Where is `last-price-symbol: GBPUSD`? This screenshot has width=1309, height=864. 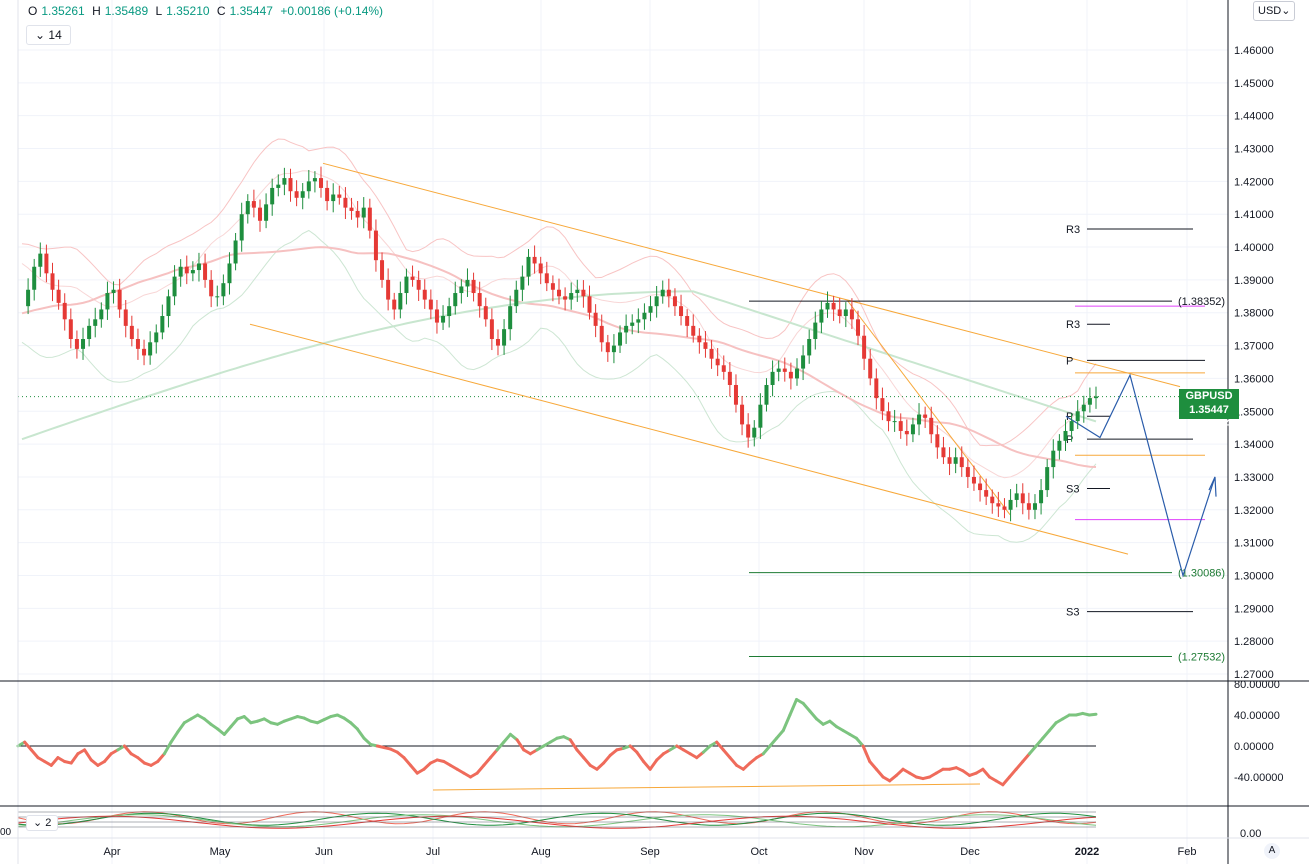
last-price-symbol: GBPUSD is located at coordinates (1209, 396).